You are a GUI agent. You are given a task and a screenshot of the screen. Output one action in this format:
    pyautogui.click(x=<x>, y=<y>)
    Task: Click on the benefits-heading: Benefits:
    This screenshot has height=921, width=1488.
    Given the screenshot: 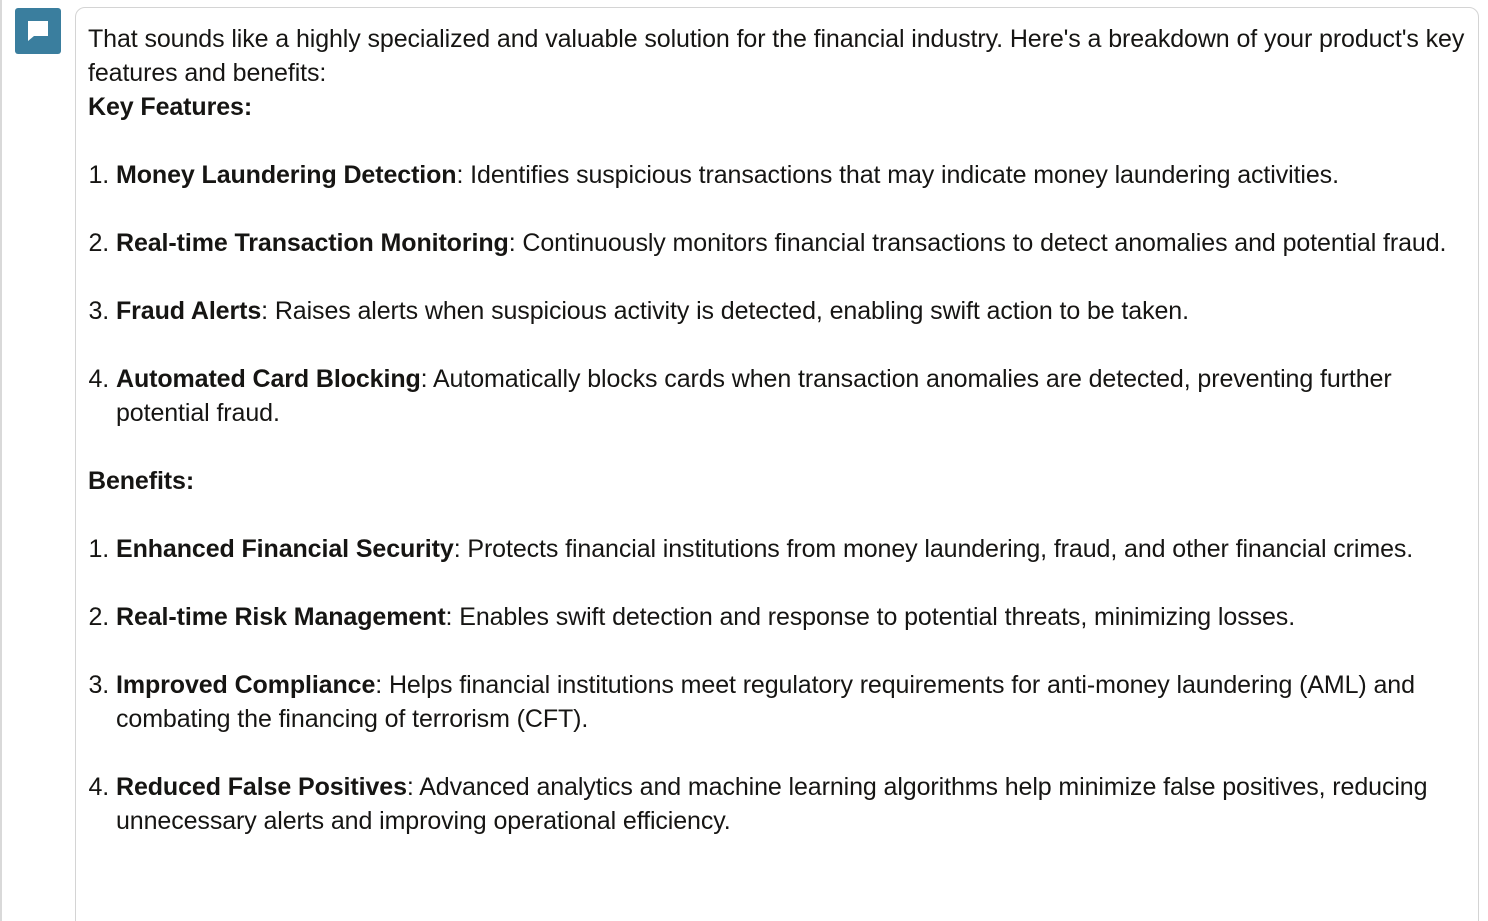 What is the action you would take?
    pyautogui.click(x=141, y=481)
    